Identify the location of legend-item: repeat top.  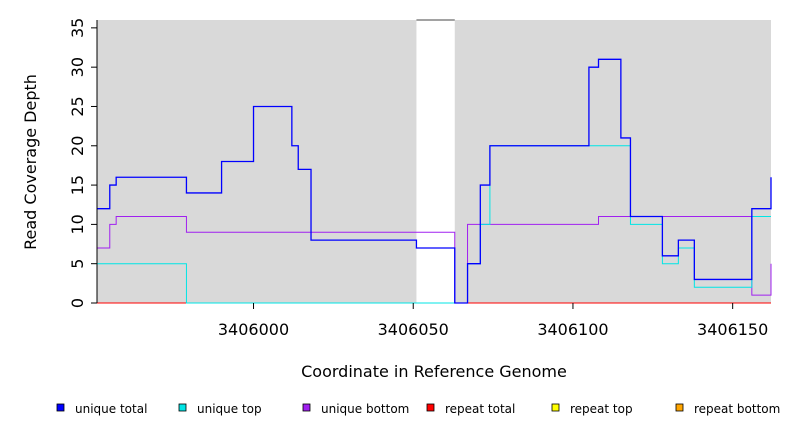
(592, 409).